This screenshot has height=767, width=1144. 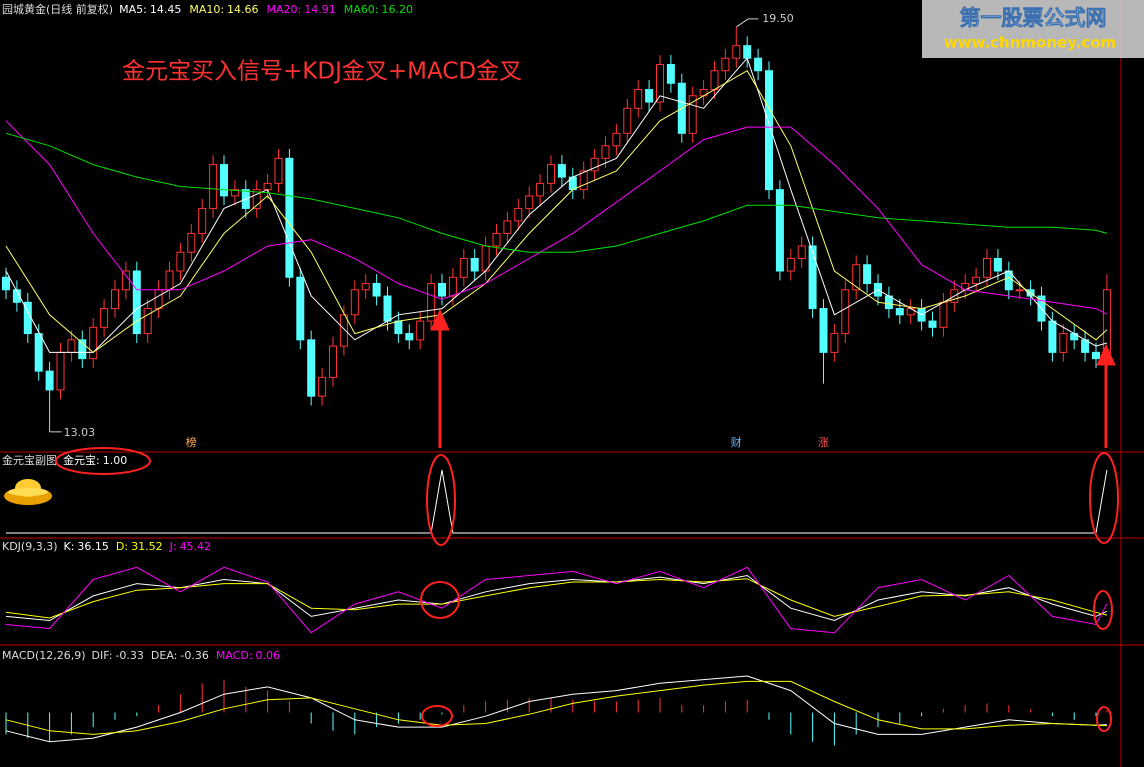 I want to click on gold-ingot-icon, so click(x=28, y=492).